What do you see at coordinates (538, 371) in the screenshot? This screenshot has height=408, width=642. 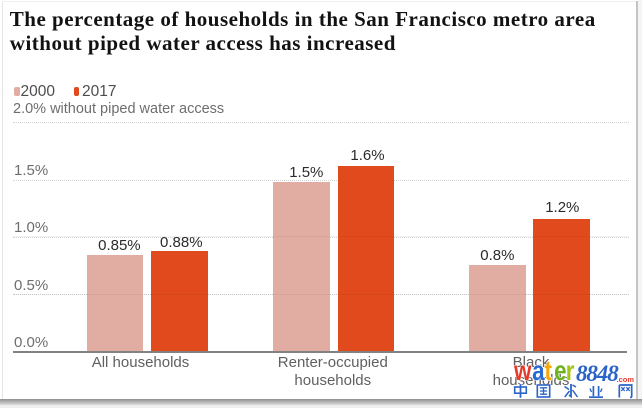 I see `svg-text: a` at bounding box center [538, 371].